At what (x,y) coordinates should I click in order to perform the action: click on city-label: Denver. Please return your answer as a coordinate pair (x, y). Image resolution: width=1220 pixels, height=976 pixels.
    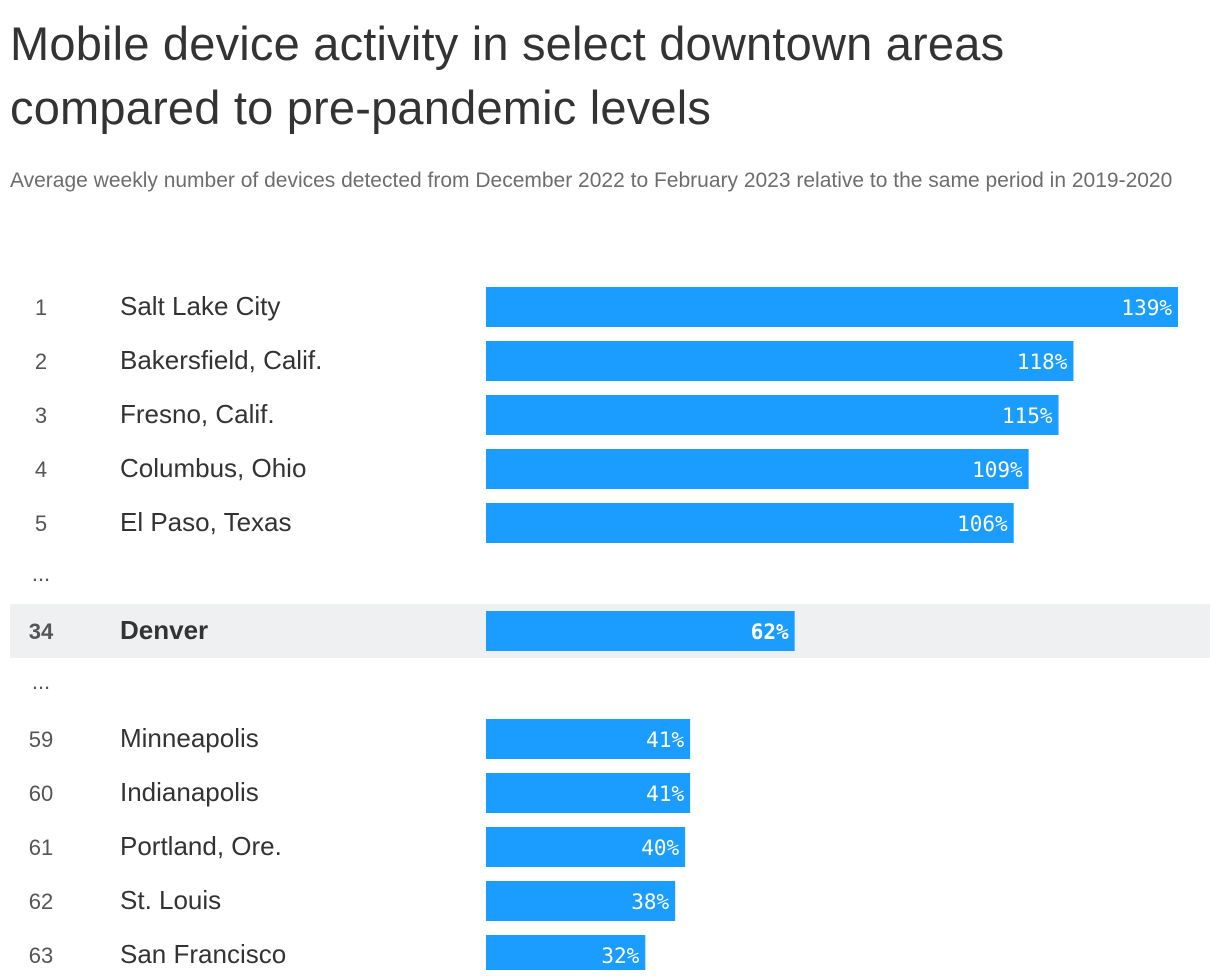
    Looking at the image, I should click on (164, 630).